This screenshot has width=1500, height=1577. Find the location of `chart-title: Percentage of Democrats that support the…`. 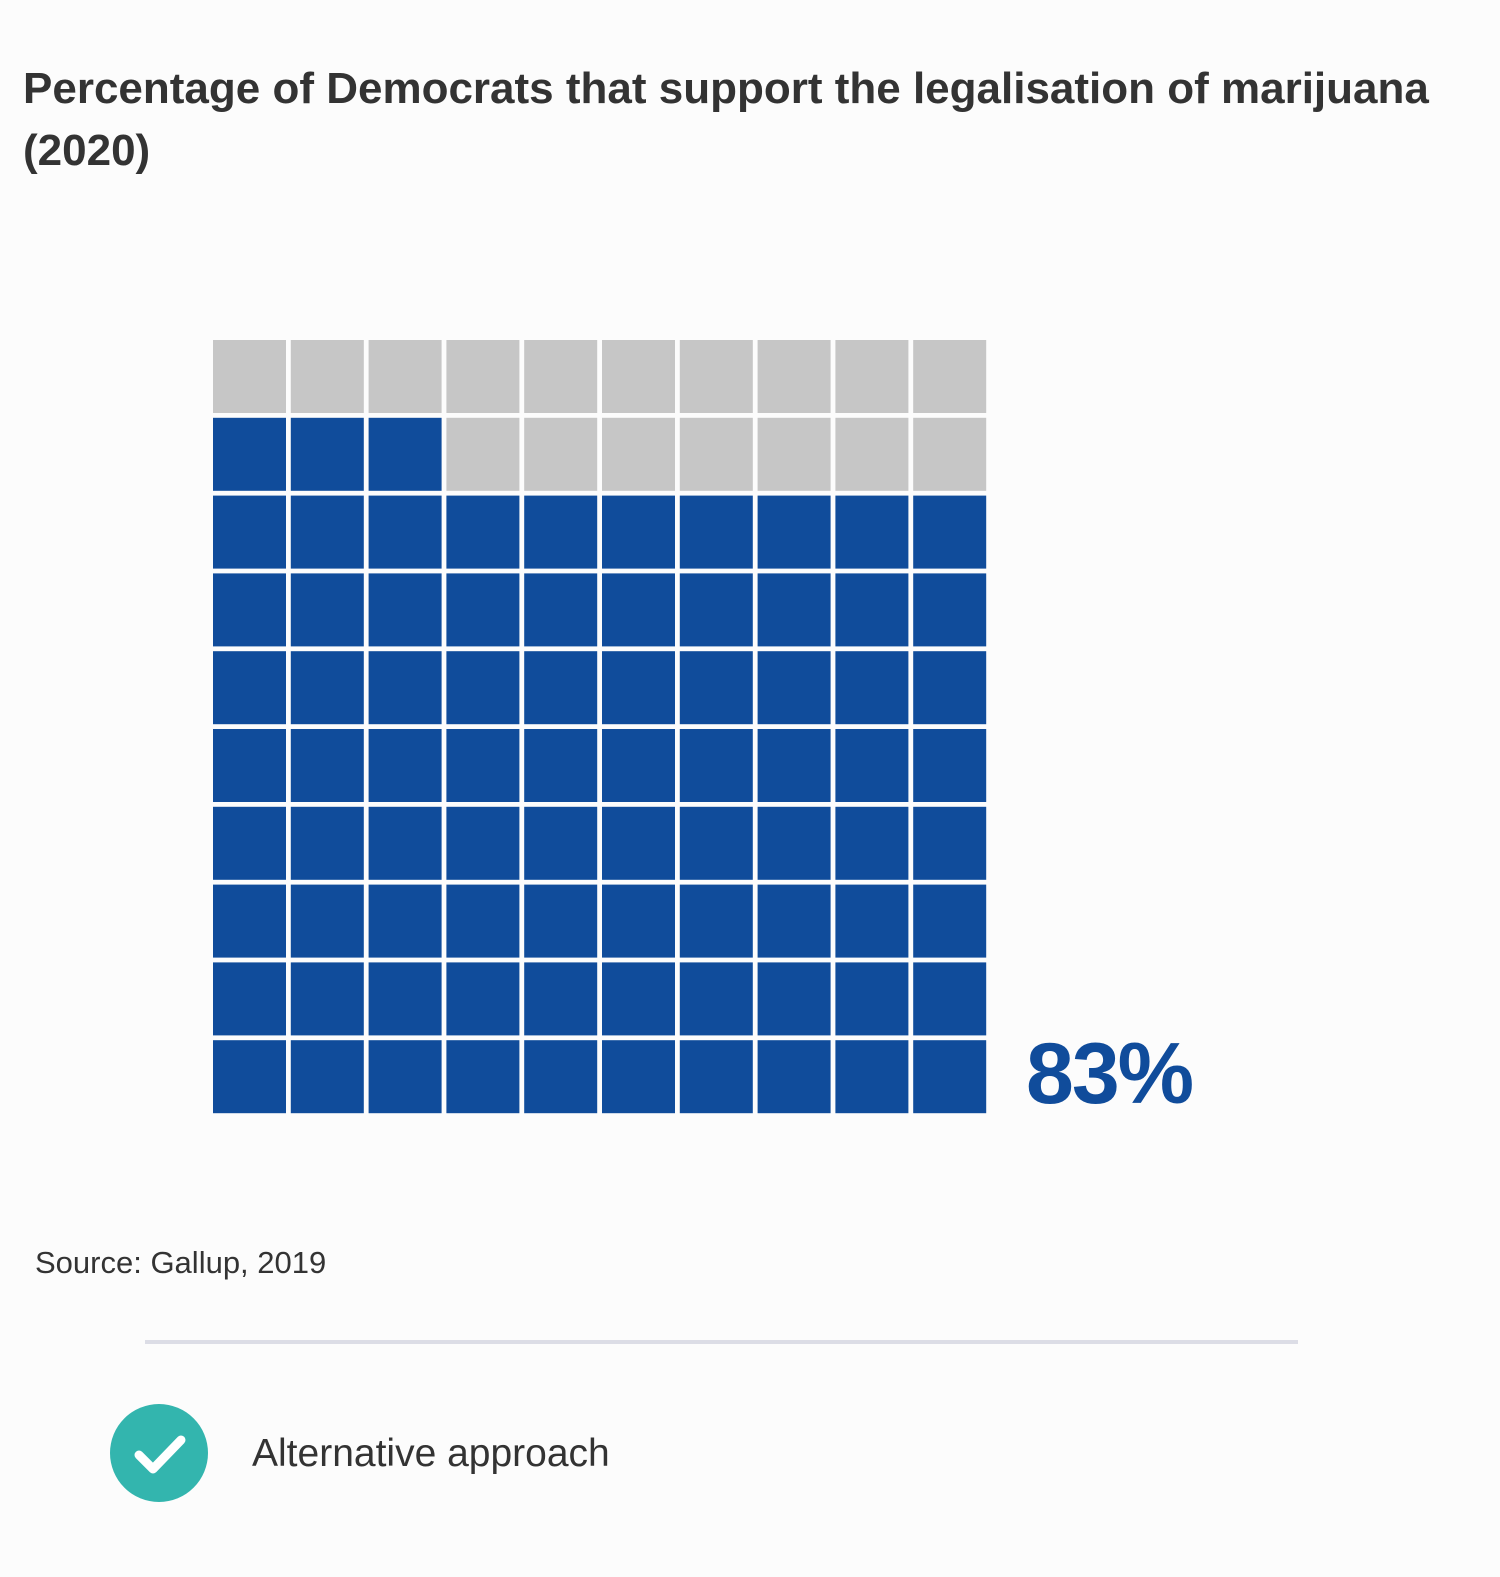

chart-title: Percentage of Democrats that support the… is located at coordinates (726, 119).